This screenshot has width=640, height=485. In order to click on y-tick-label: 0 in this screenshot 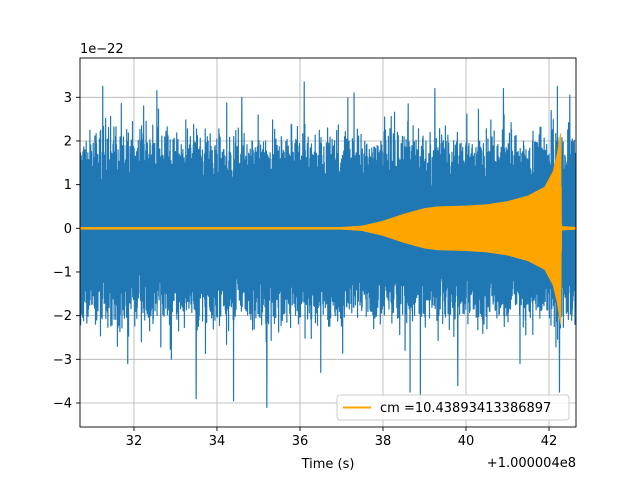, I will do `click(68, 229)`.